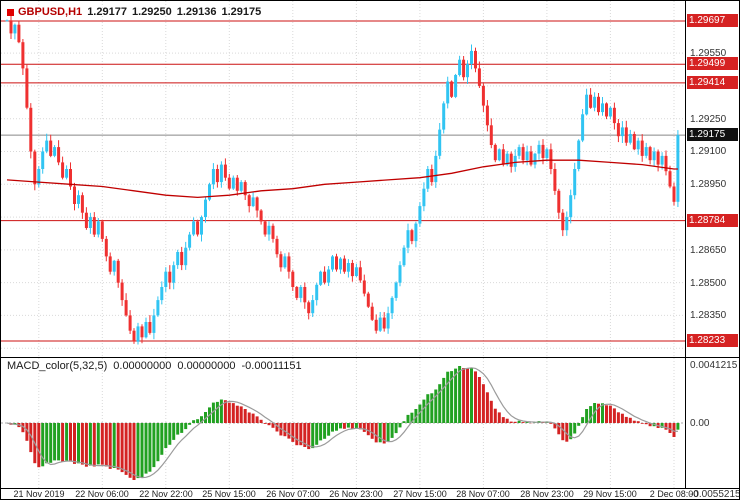 The width and height of the screenshot is (740, 500). Describe the element at coordinates (271, 366) in the screenshot. I see `macd-value-3: -0.00011151` at that location.